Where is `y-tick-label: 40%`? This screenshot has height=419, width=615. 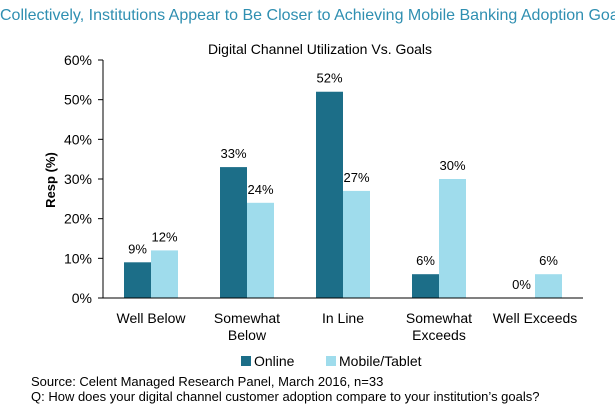 y-tick-label: 40% is located at coordinates (78, 139).